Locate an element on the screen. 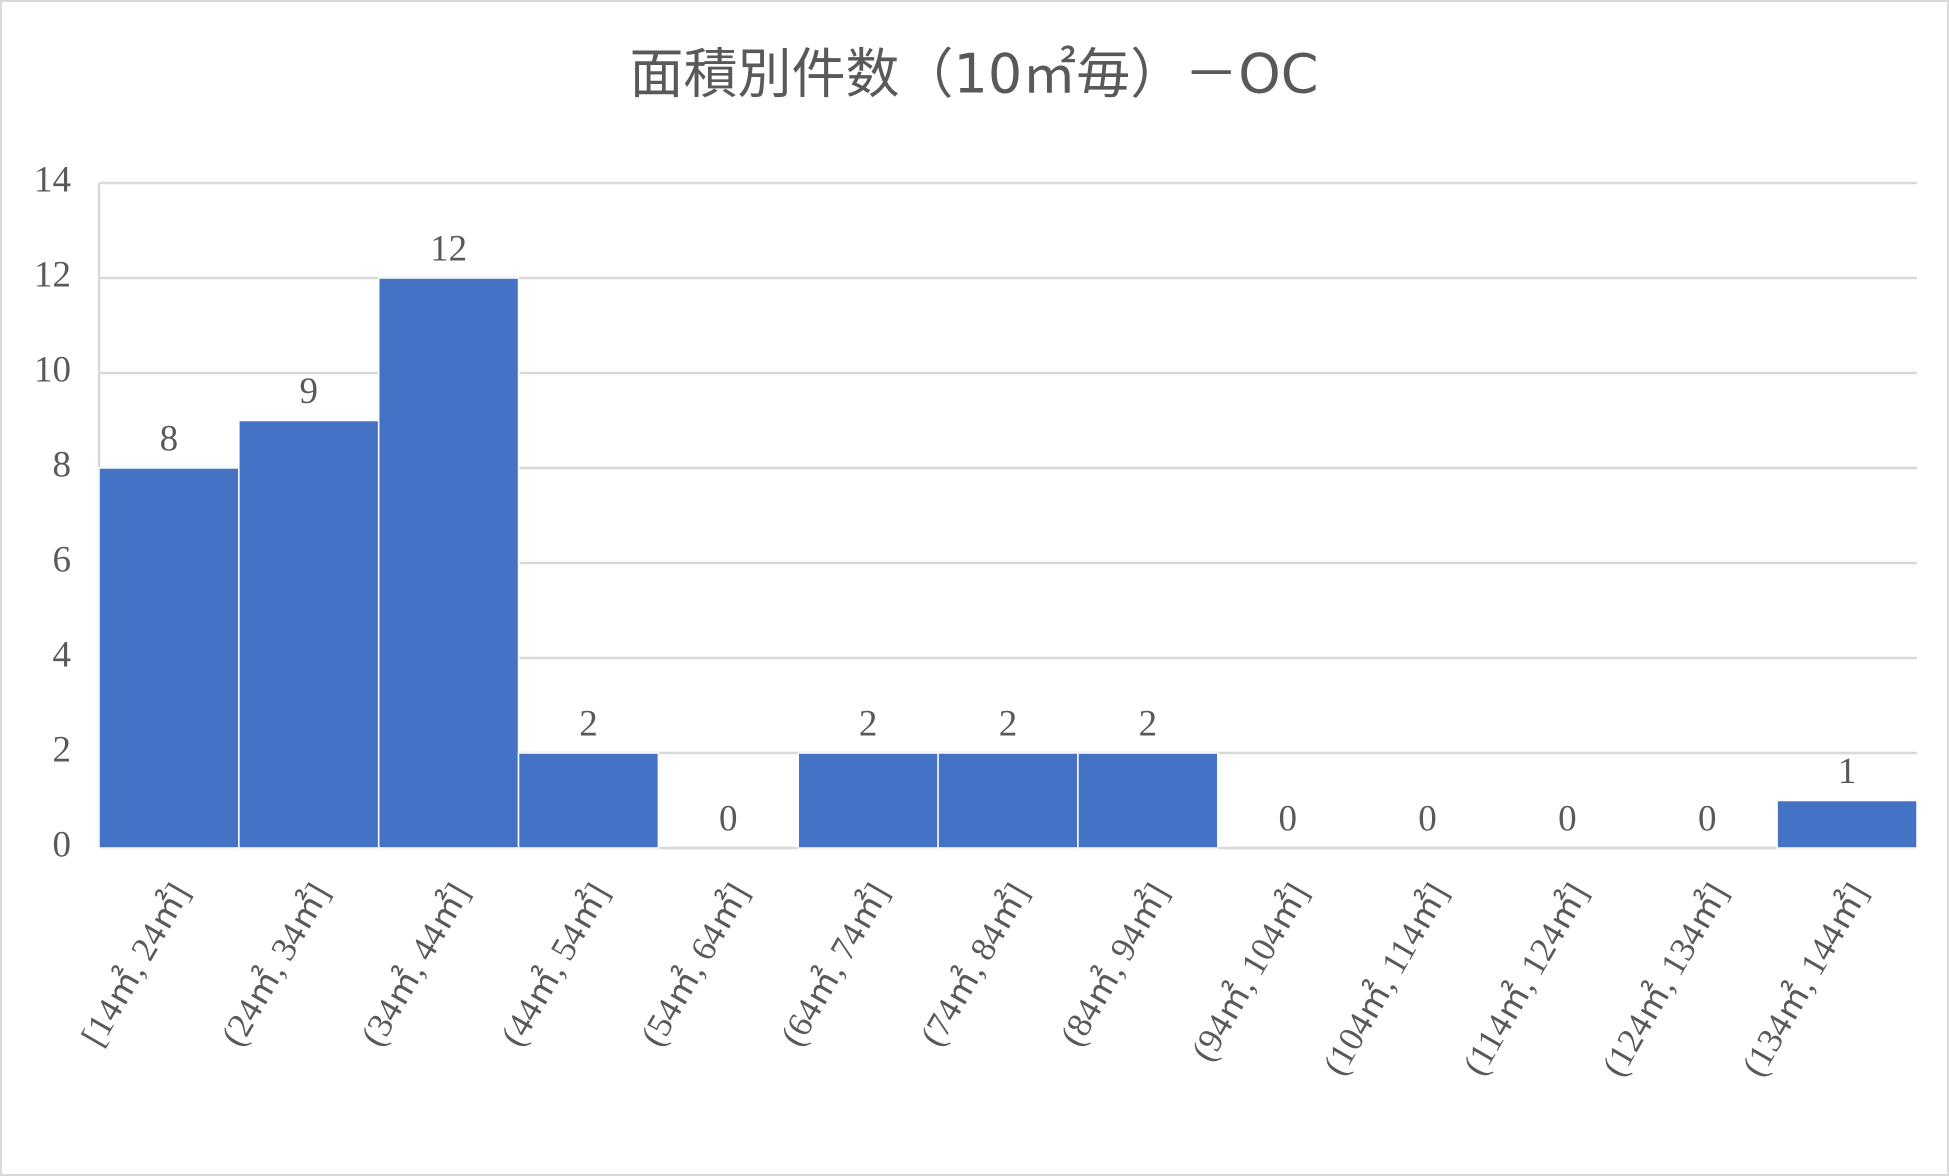  y-tick-label: 6 is located at coordinates (62, 559).